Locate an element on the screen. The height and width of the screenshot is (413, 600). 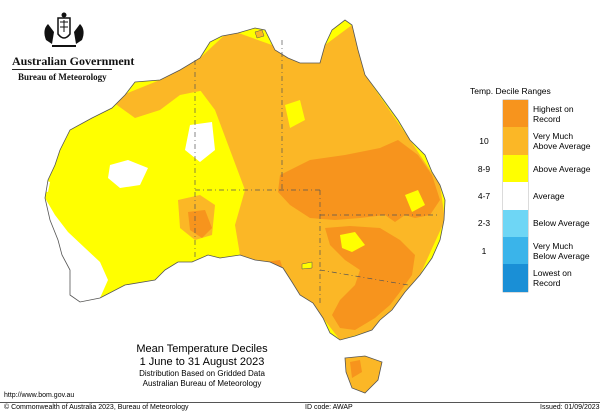
legend-code: 2-3 is located at coordinates (484, 223).